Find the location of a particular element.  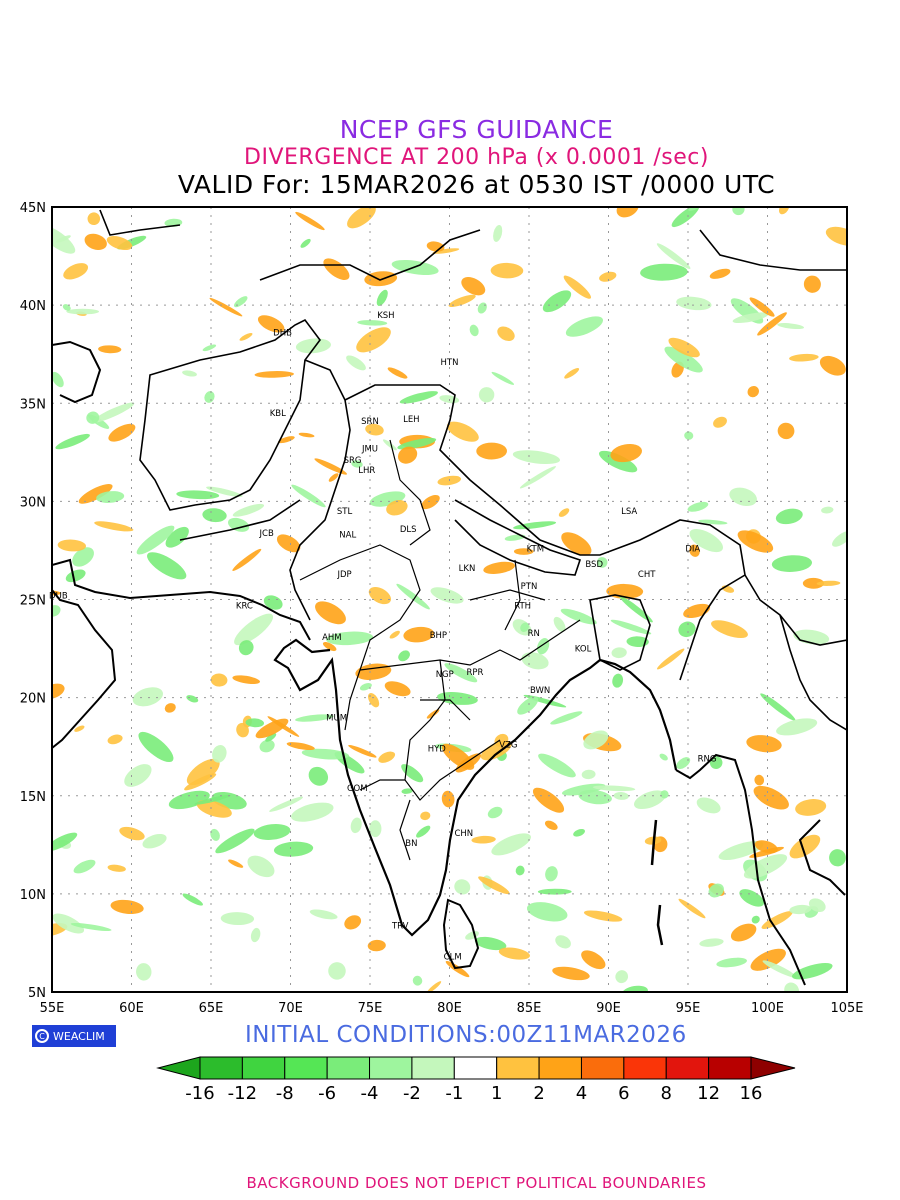

weaclim-logo: C WEACLIM is located at coordinates (74, 1036).